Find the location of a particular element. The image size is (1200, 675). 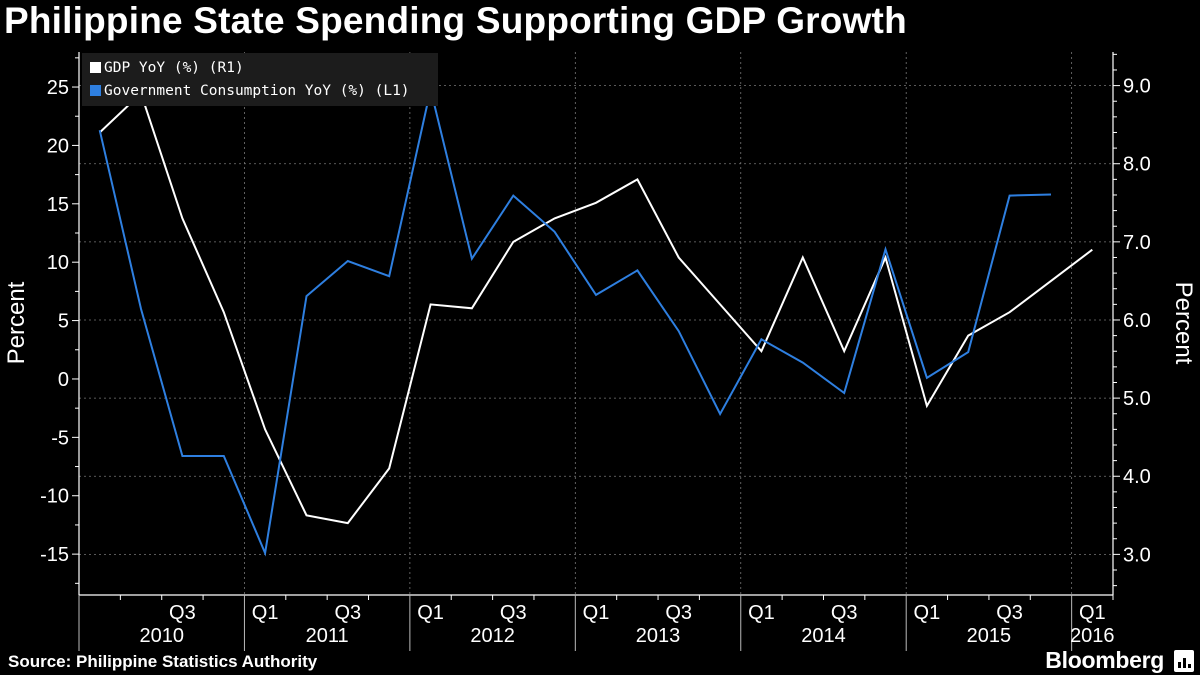

legend-item-gdp: GDP YoY (%) (R1) is located at coordinates (167, 68).